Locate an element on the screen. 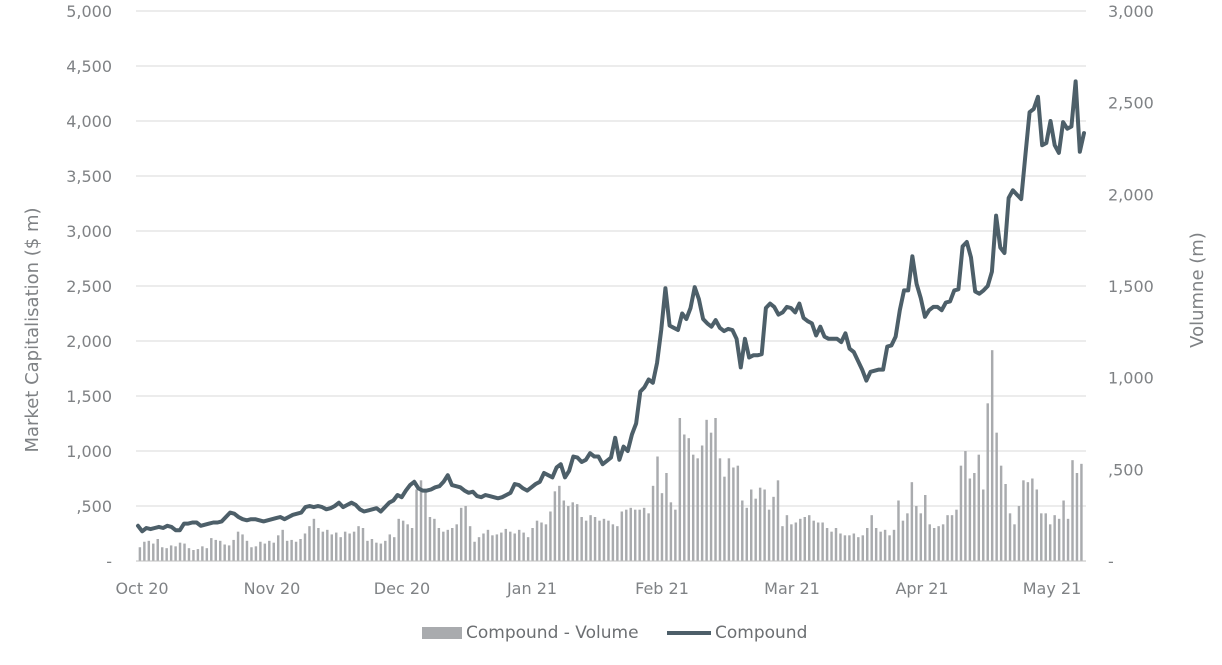 This screenshot has height=665, width=1222. right-axis-ticks: - ,500 1,000 1,500 2,000 2,500 3,000 is located at coordinates (1131, 286).